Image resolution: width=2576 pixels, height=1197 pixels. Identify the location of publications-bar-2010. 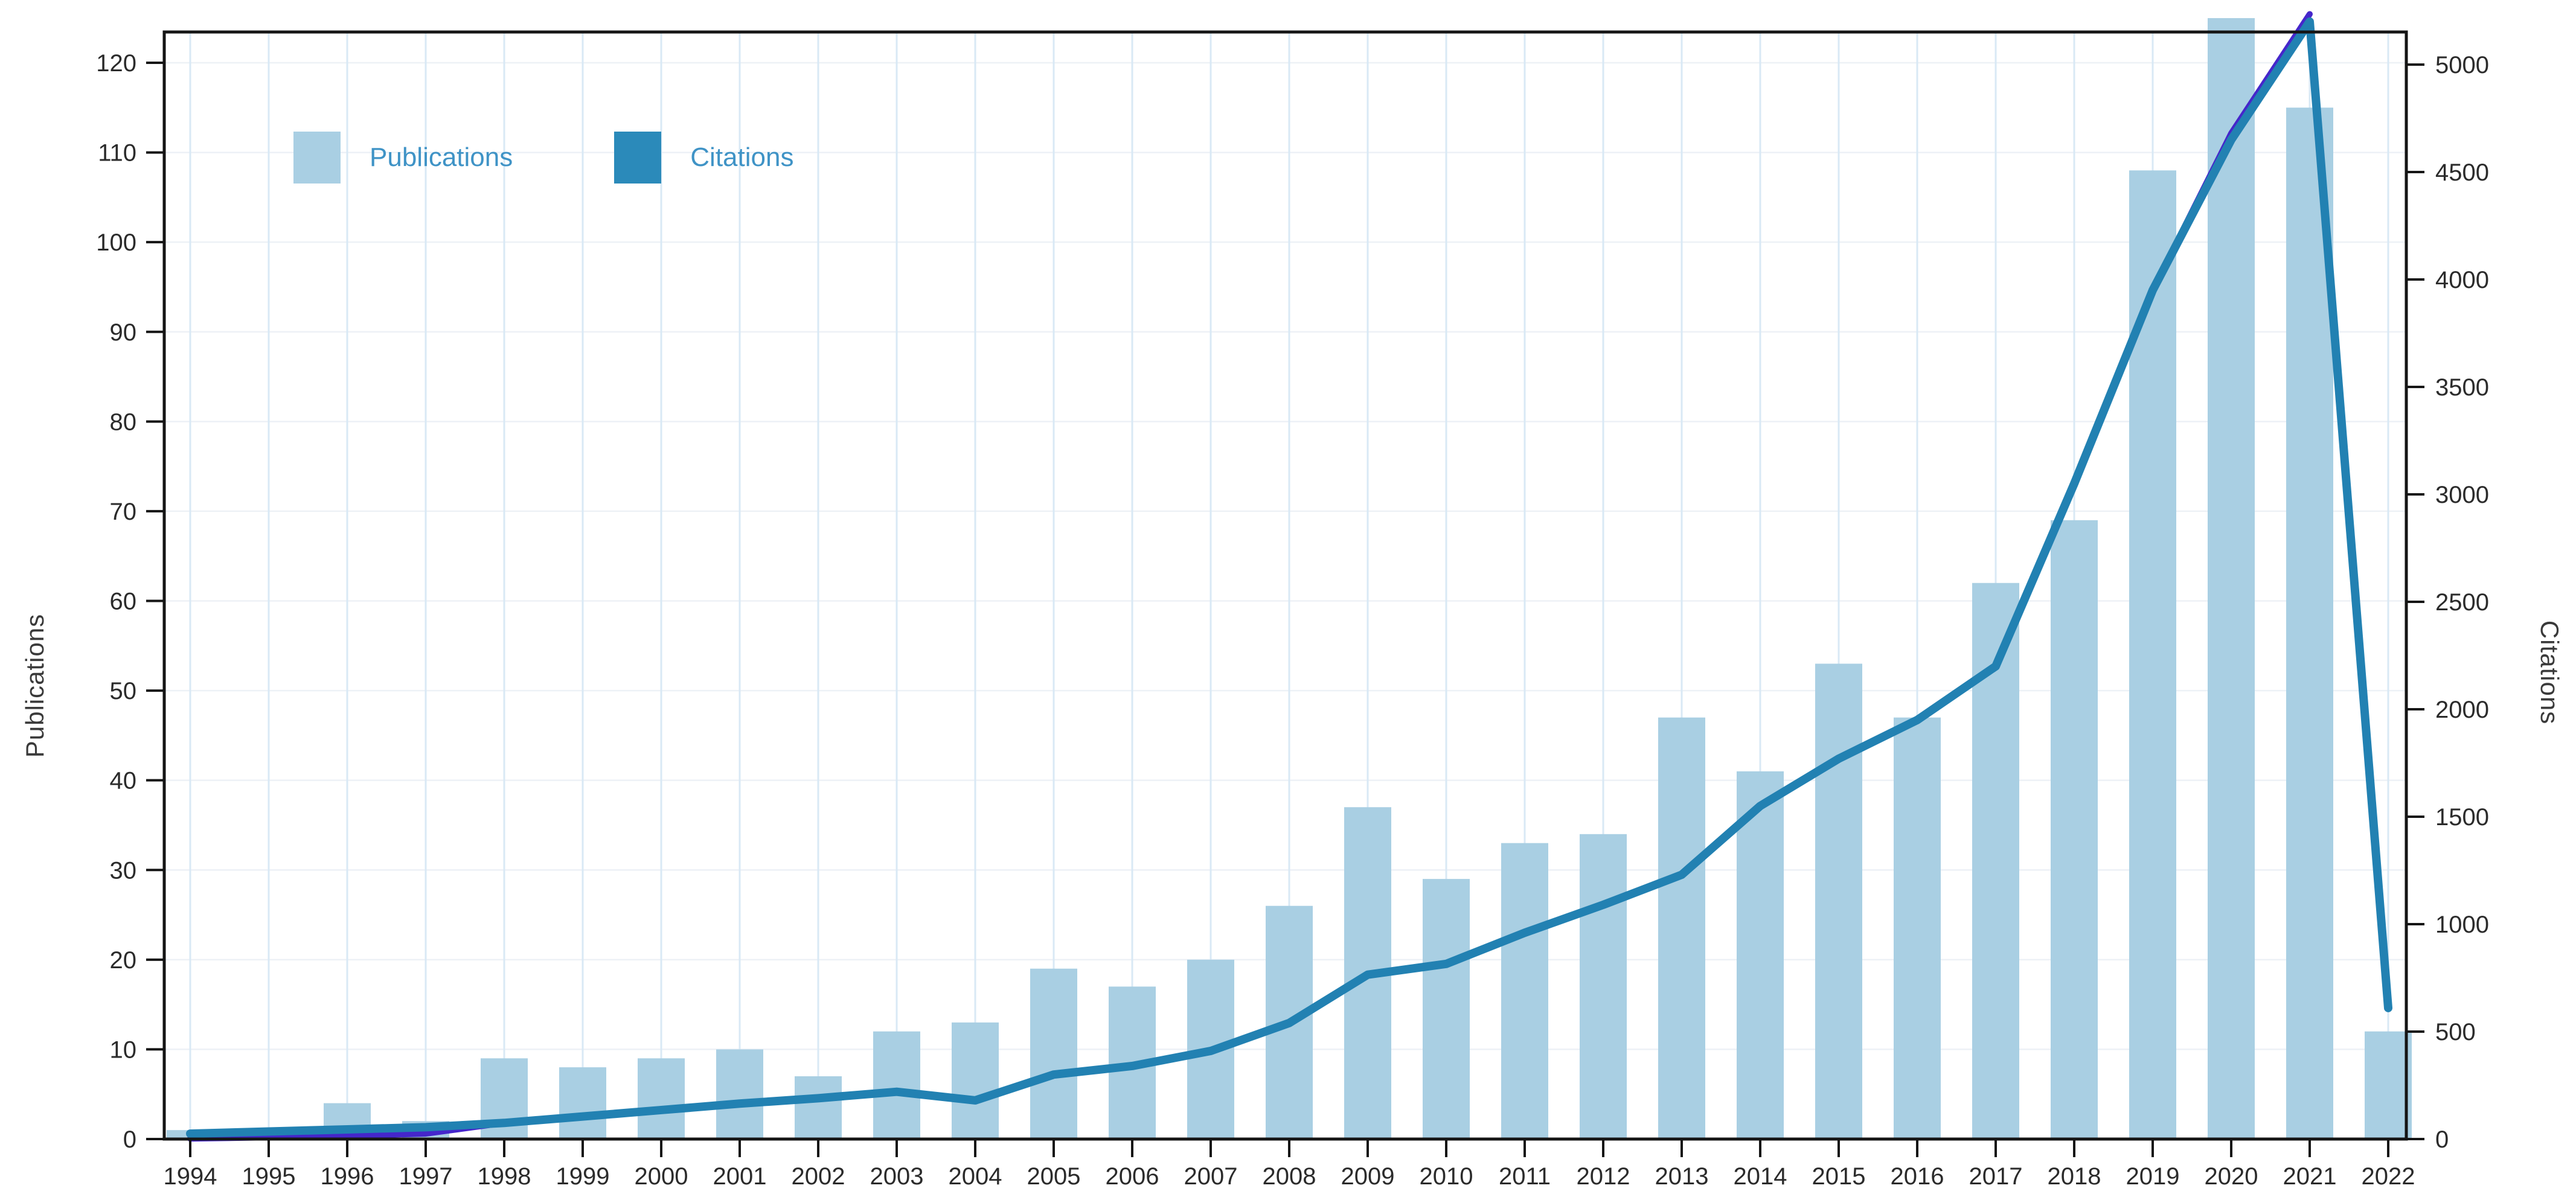
(1446, 1009).